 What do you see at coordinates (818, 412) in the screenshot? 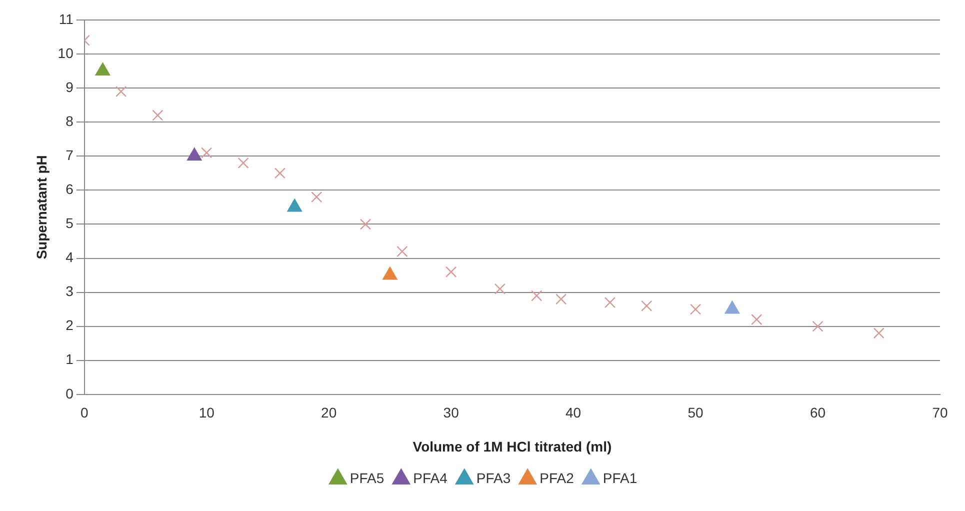
I see `x-tick-label: 60` at bounding box center [818, 412].